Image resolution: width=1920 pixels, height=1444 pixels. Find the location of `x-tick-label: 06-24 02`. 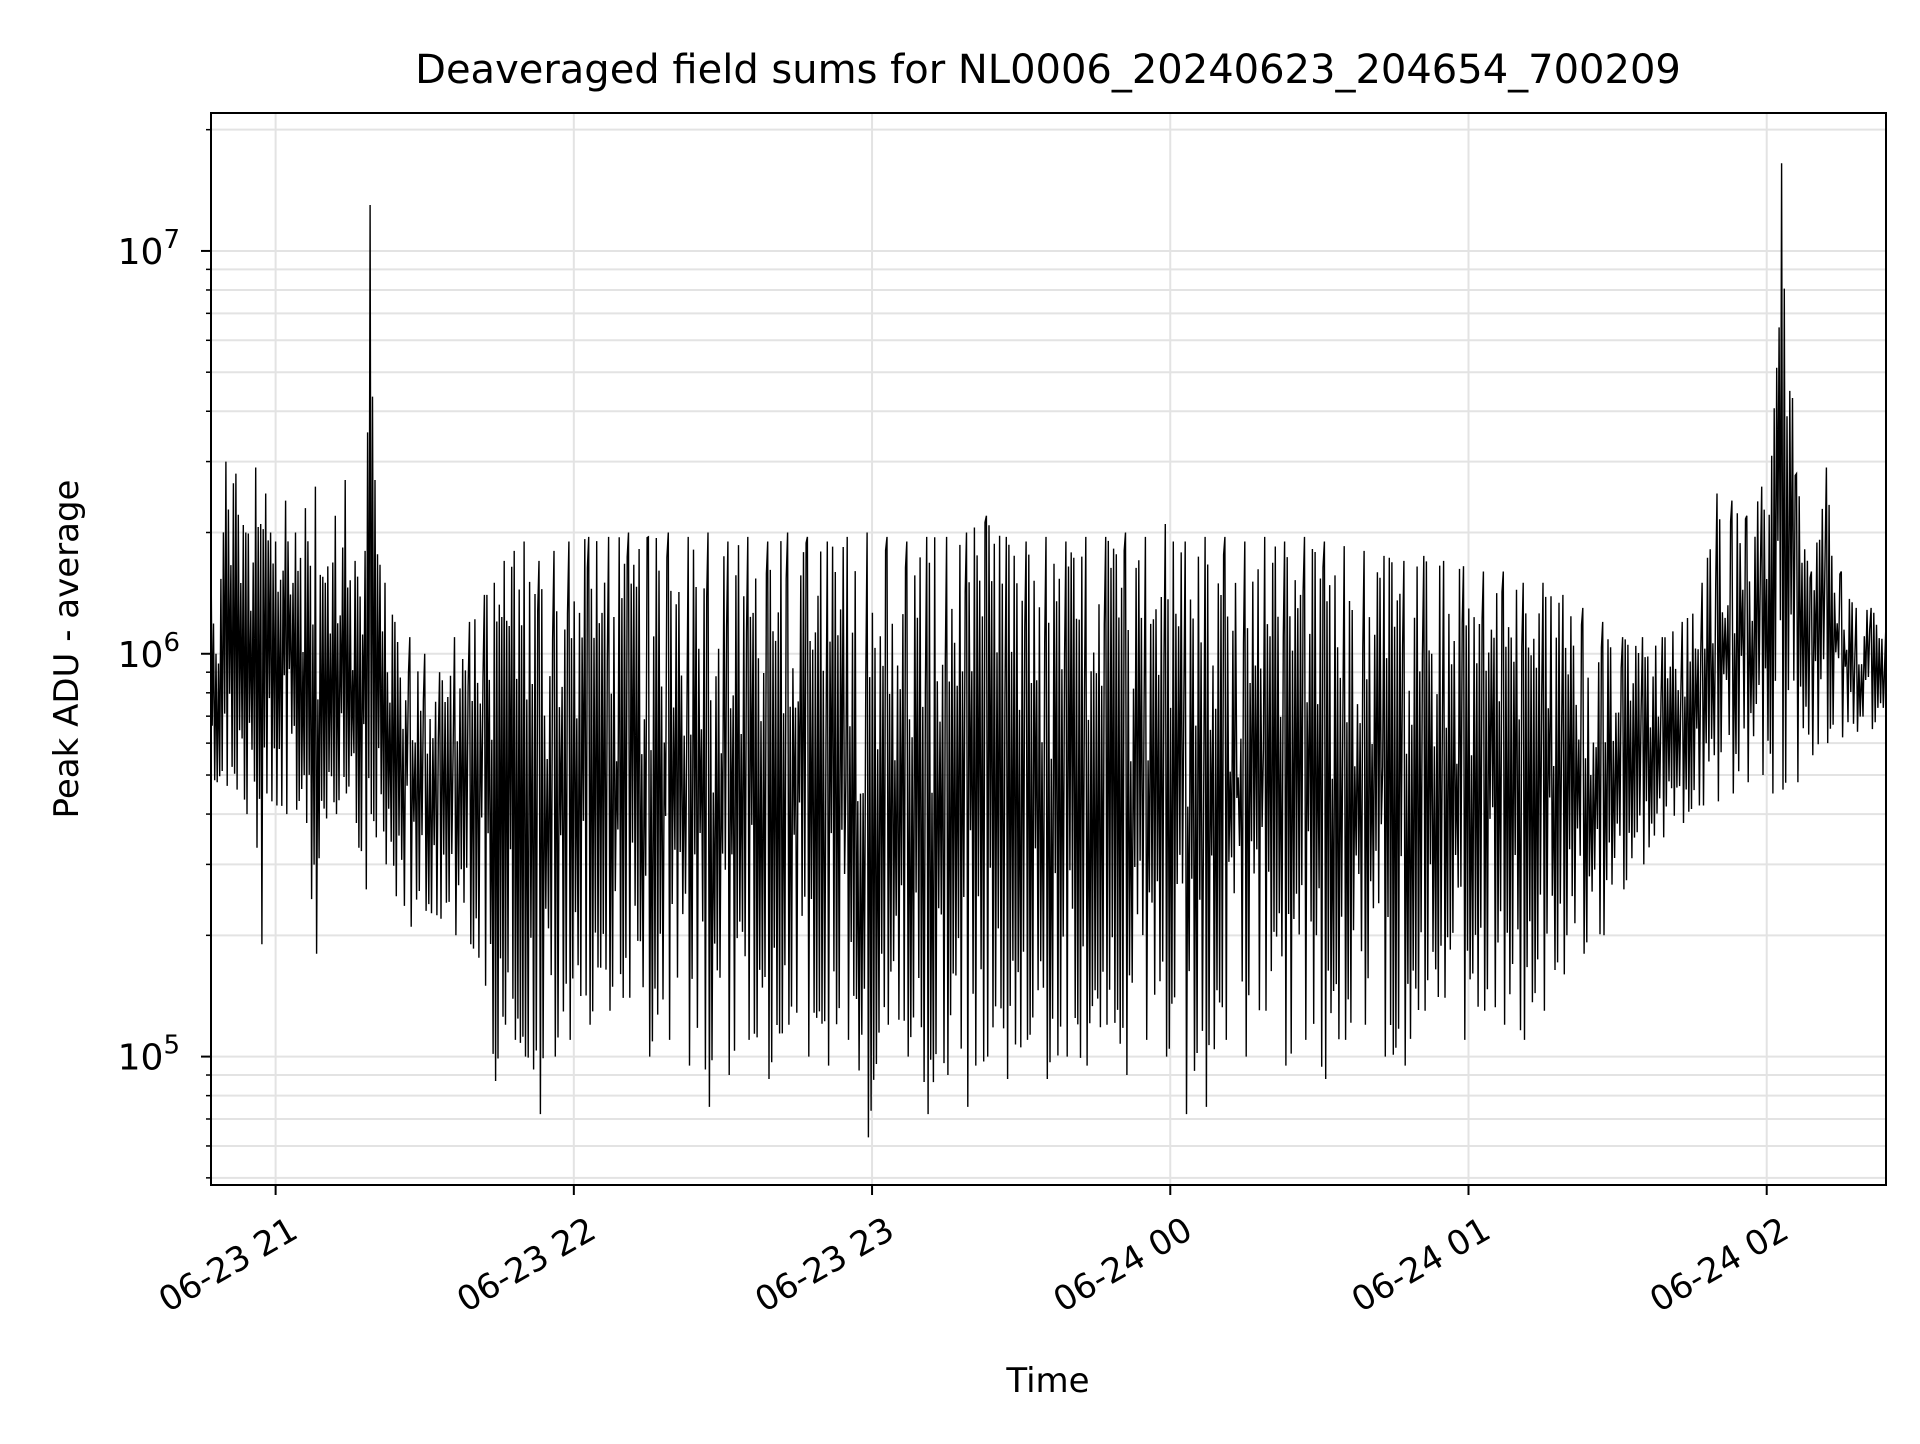

x-tick-label: 06-24 02 is located at coordinates (1719, 1265).